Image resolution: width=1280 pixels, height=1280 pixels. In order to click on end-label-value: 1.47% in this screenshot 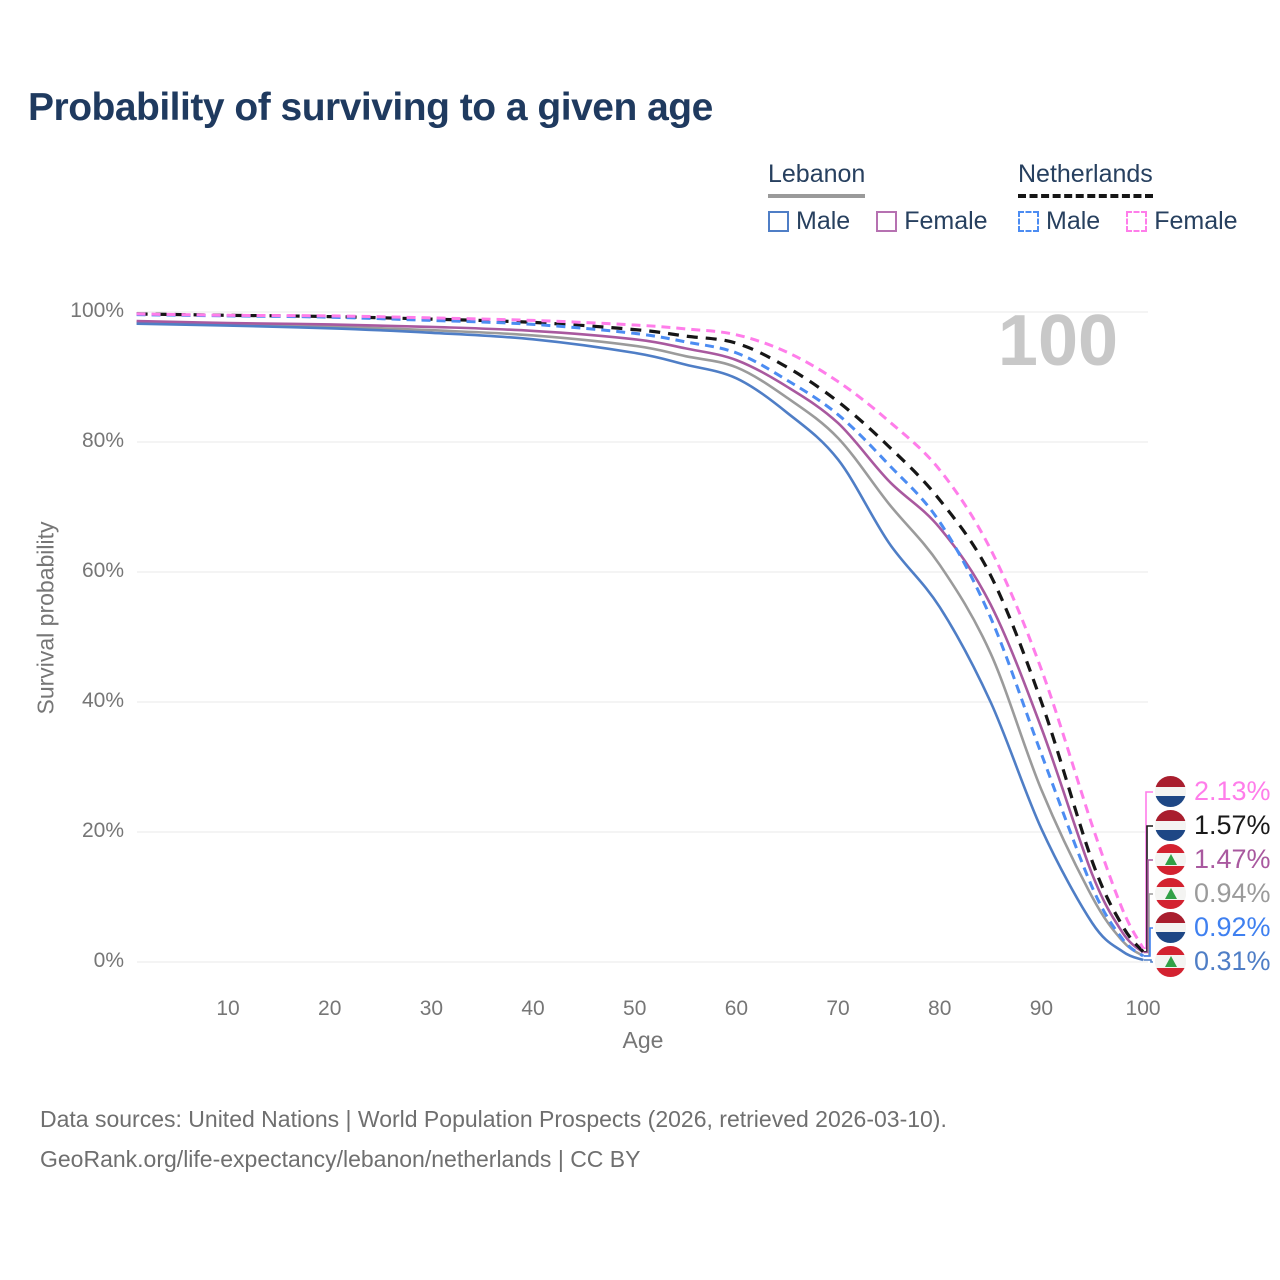, I will do `click(1232, 859)`.